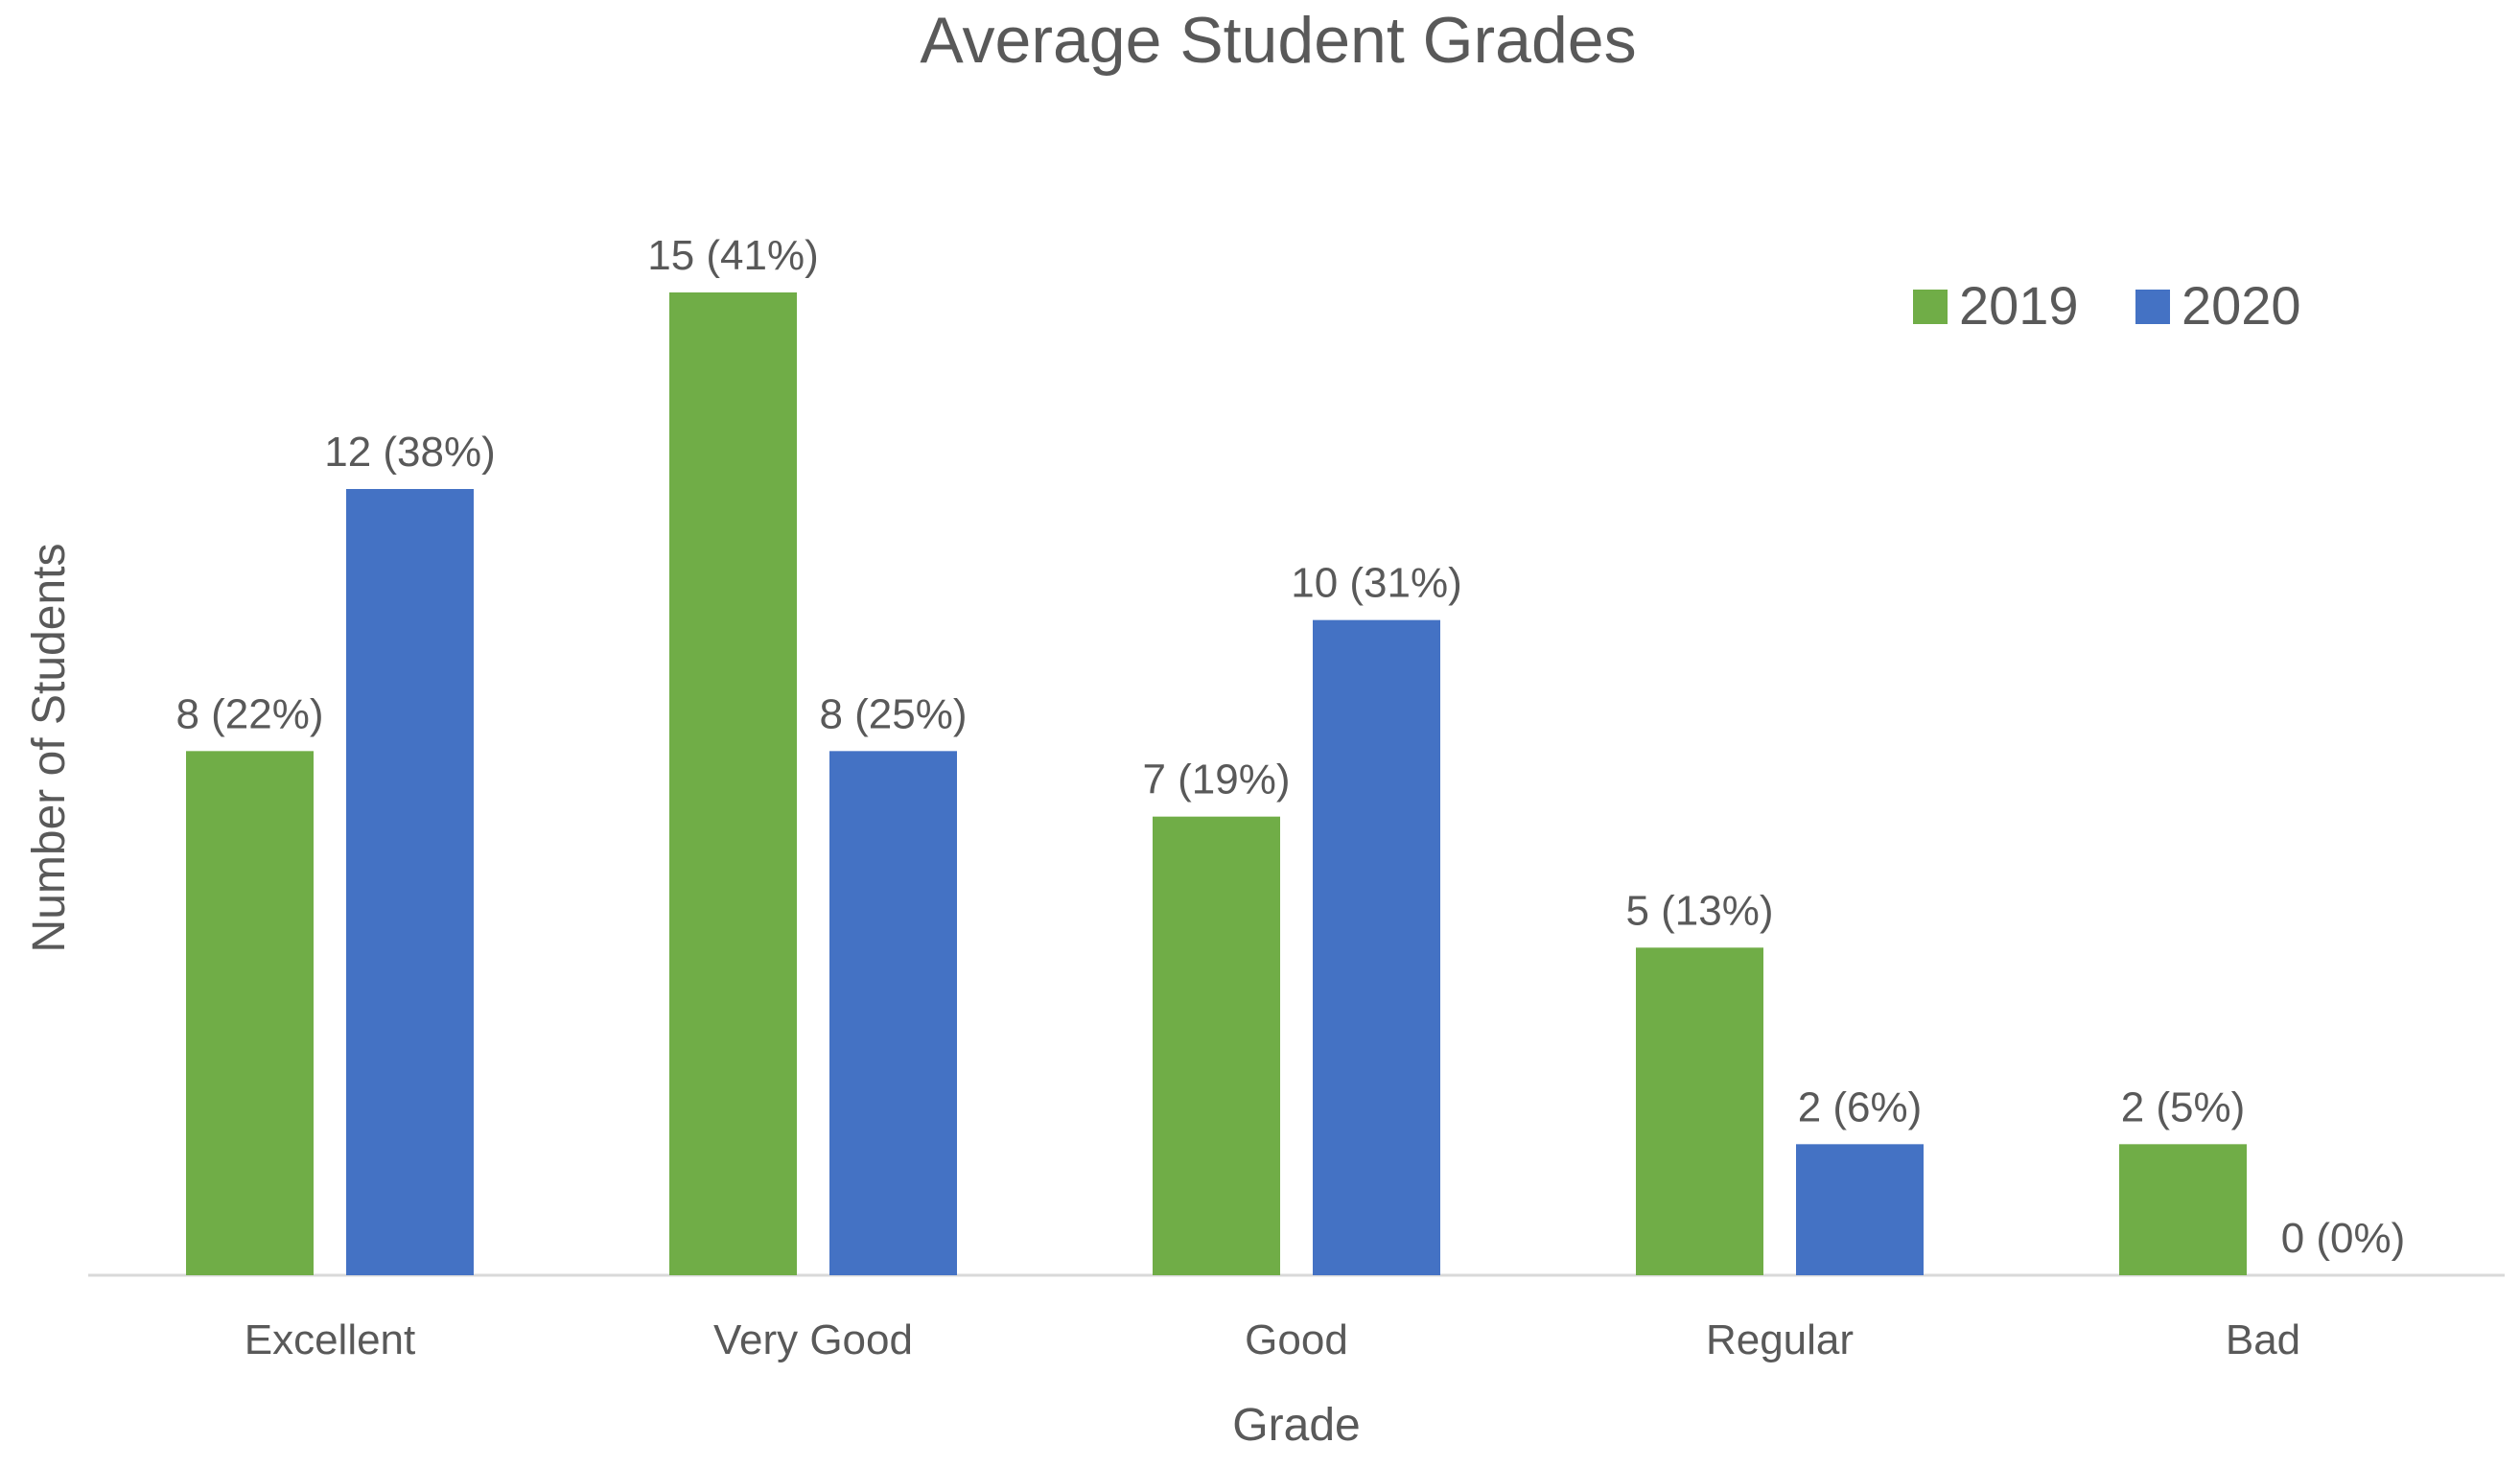 The height and width of the screenshot is (1467, 2520). Describe the element at coordinates (1376, 583) in the screenshot. I see `data-label: 10 (31%)` at that location.